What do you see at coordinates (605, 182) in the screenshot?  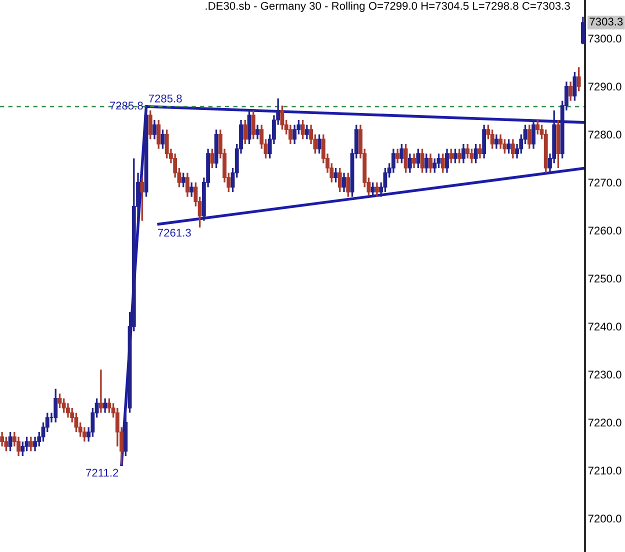 I see `y-tick-label: 7270.0` at bounding box center [605, 182].